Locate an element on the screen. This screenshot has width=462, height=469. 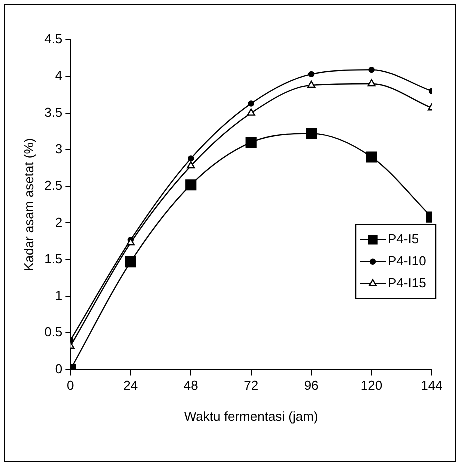
legend-label: P4-I5 is located at coordinates (404, 238).